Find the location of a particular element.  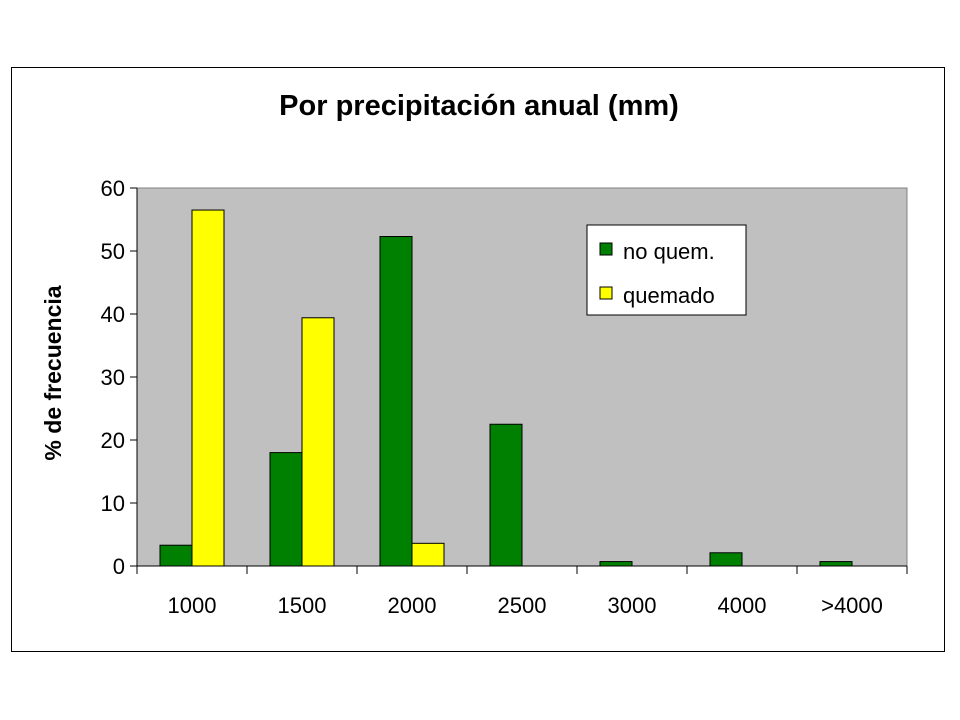

bar-no-quem-gt4000 is located at coordinates (836, 564).